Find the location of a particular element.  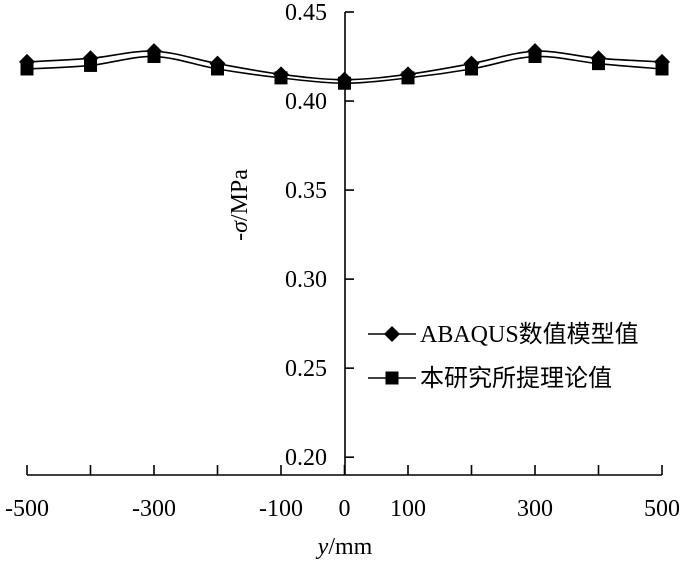

legend-diamond-marker is located at coordinates (392, 334).